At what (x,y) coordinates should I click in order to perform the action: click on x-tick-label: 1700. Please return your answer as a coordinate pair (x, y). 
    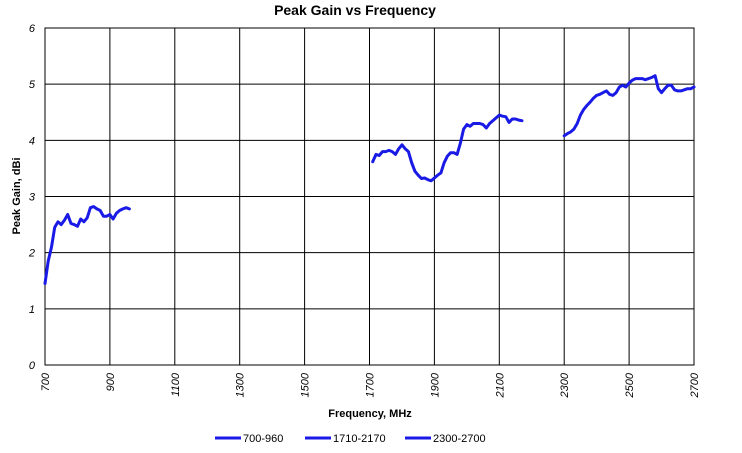
    Looking at the image, I should click on (371, 384).